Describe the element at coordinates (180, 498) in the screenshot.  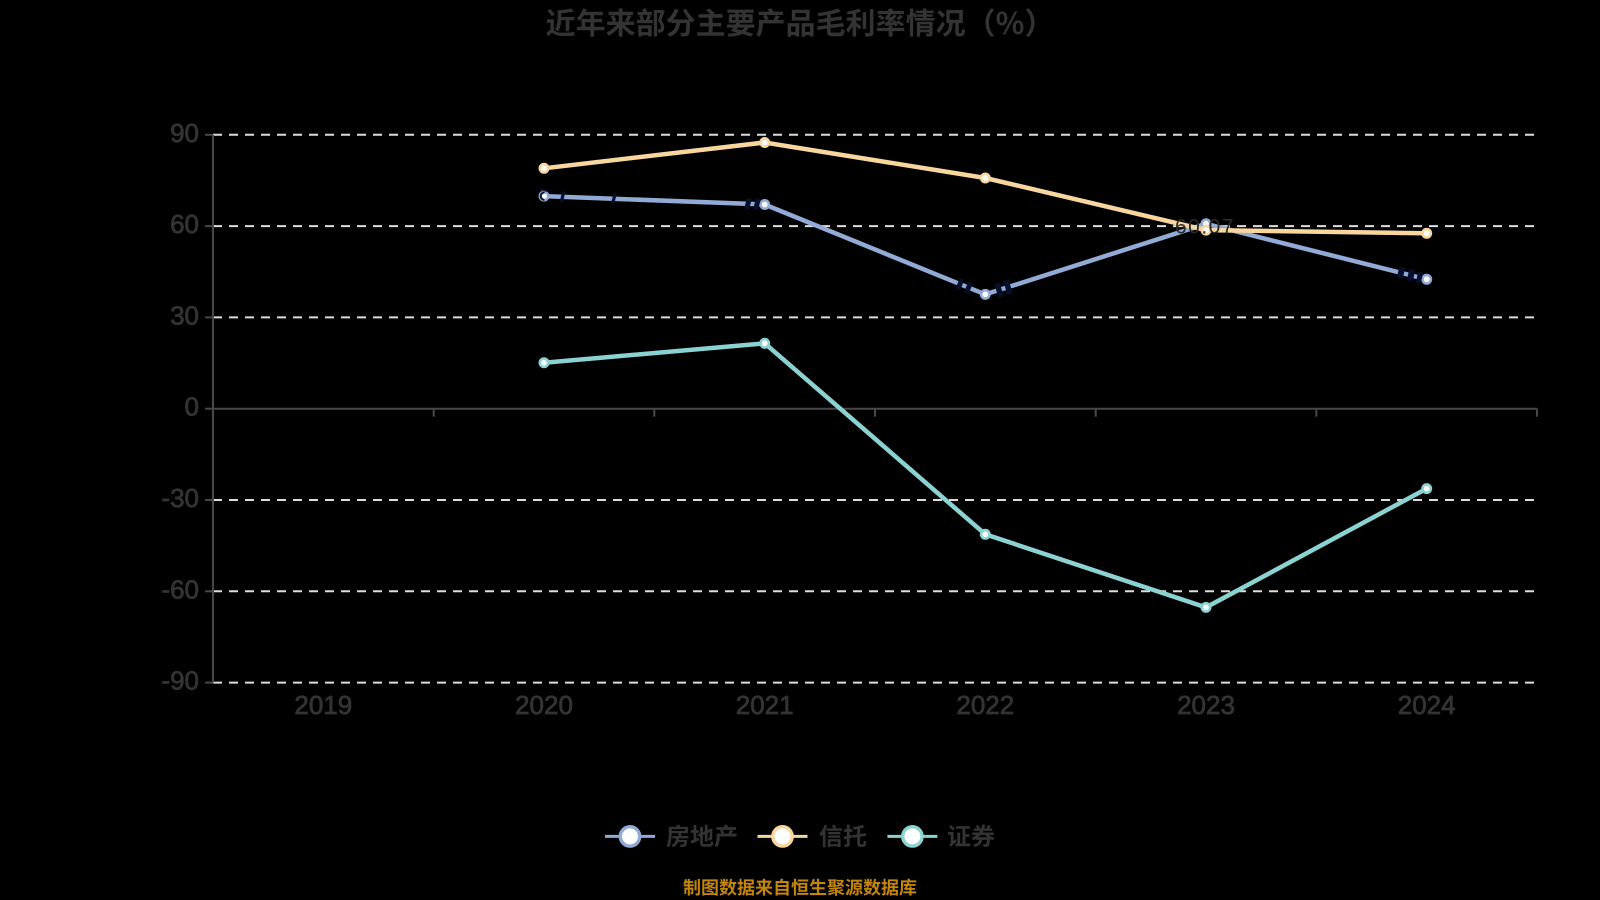
I see `svg-text: -30` at that location.